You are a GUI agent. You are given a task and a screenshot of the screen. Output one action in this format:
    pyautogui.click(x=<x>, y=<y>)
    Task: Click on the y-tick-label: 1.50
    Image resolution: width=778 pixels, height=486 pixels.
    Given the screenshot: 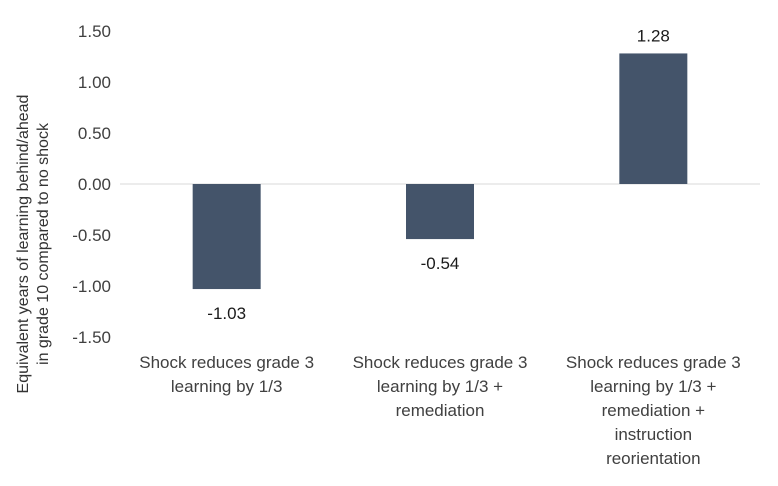 What is the action you would take?
    pyautogui.click(x=94, y=31)
    